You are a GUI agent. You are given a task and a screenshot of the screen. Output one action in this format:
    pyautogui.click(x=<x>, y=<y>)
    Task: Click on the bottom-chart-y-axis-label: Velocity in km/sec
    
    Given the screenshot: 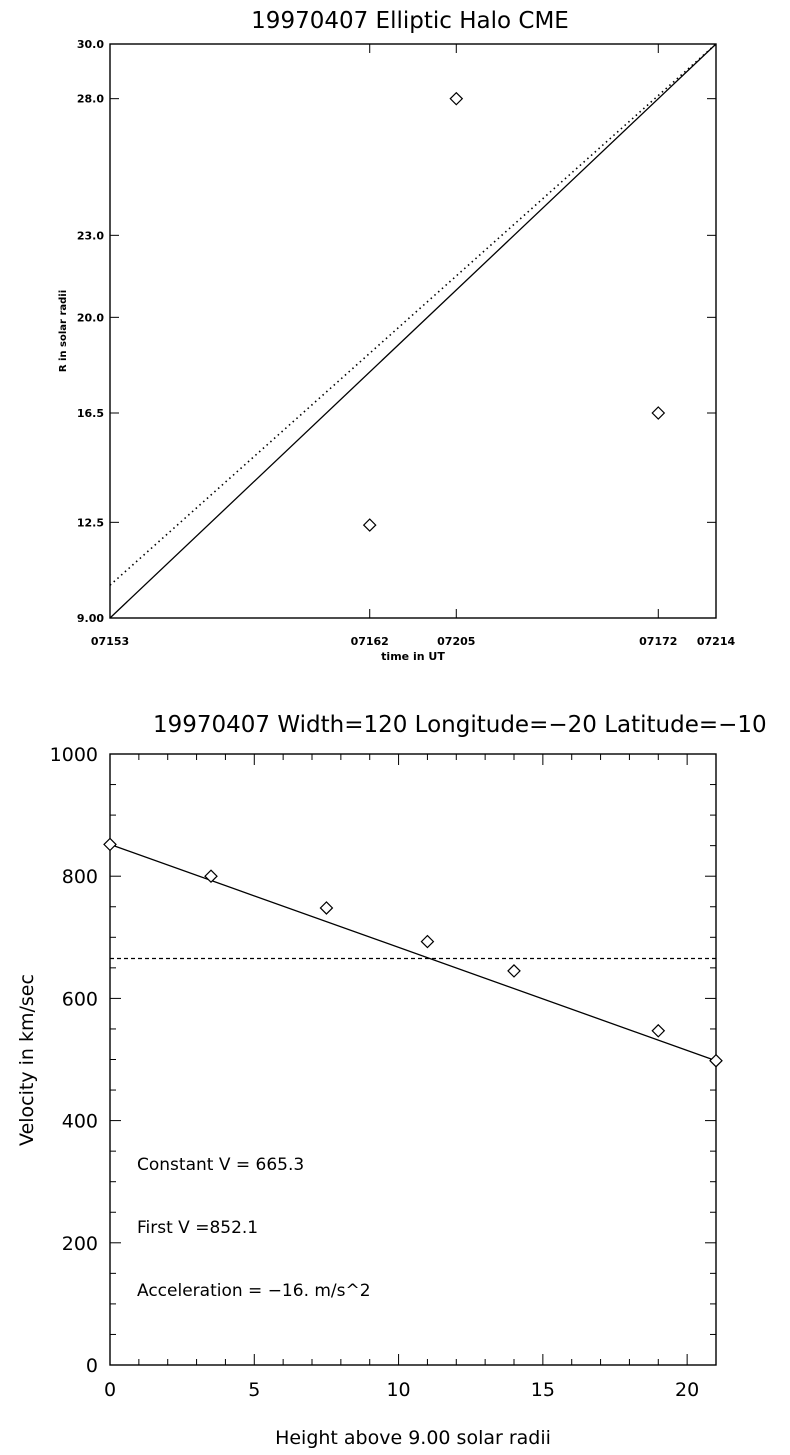 What is the action you would take?
    pyautogui.click(x=27, y=1060)
    